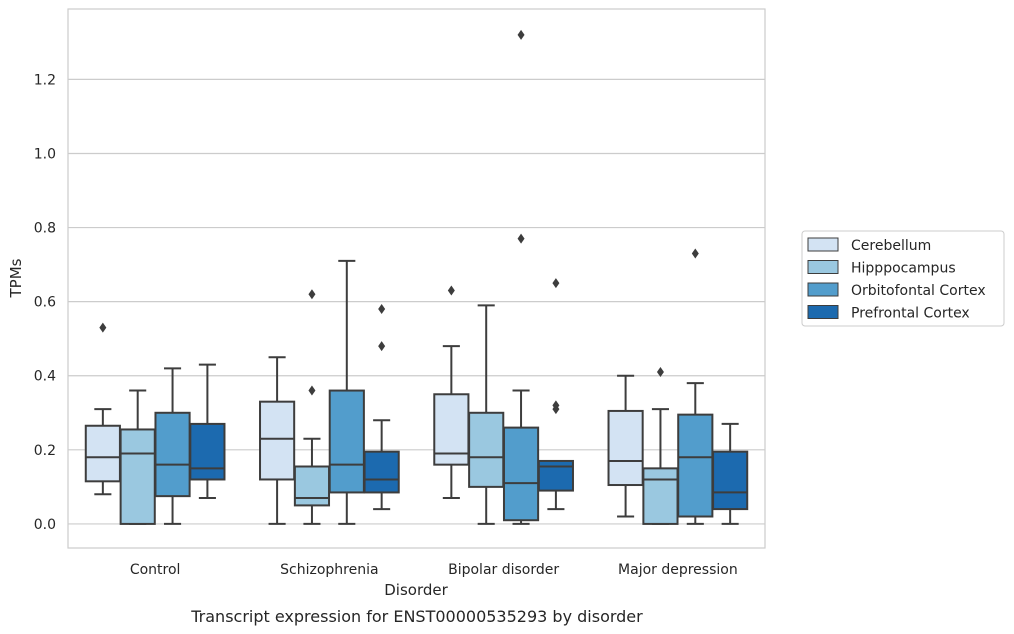 Image resolution: width=1014 pixels, height=634 pixels. I want to click on y-axis-label: TPMs, so click(16, 278).